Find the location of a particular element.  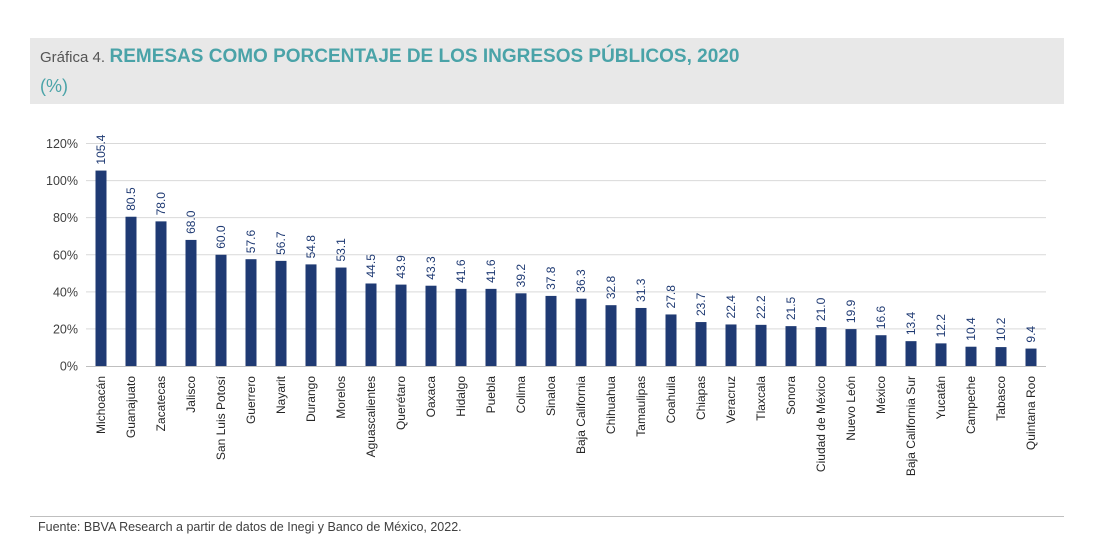

y-tick-label: 60% is located at coordinates (65, 255).